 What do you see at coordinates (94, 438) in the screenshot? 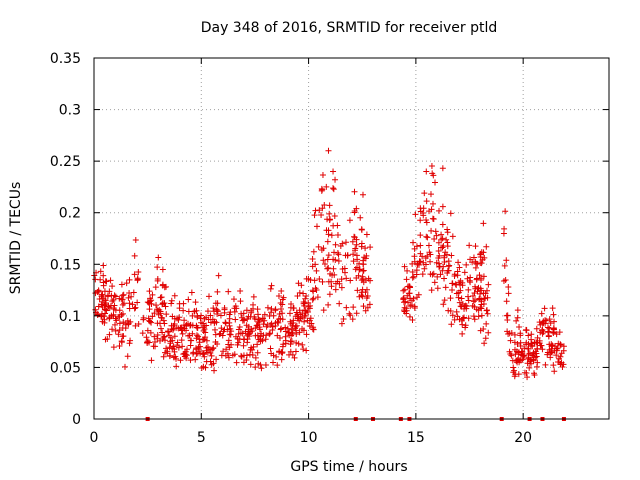
I see `x-tick-label: 0` at bounding box center [94, 438].